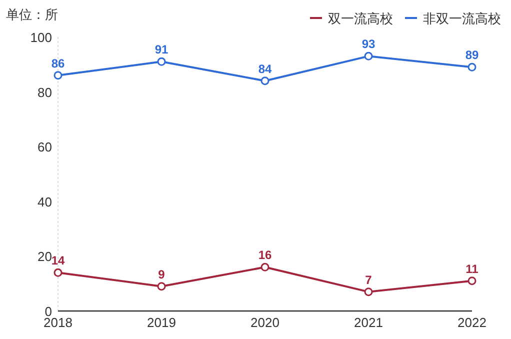 This screenshot has height=339, width=511. I want to click on data-label: 89, so click(472, 55).